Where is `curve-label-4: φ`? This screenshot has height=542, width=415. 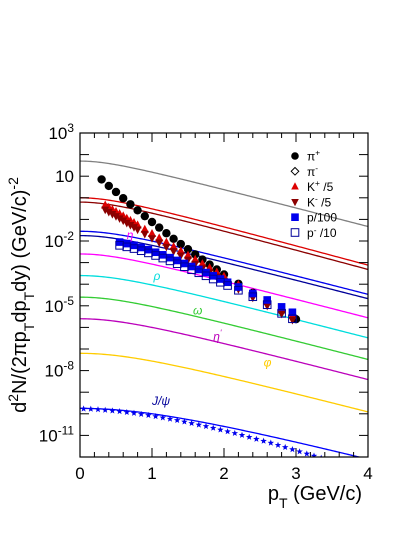 curve-label-4: φ is located at coordinates (268, 362).